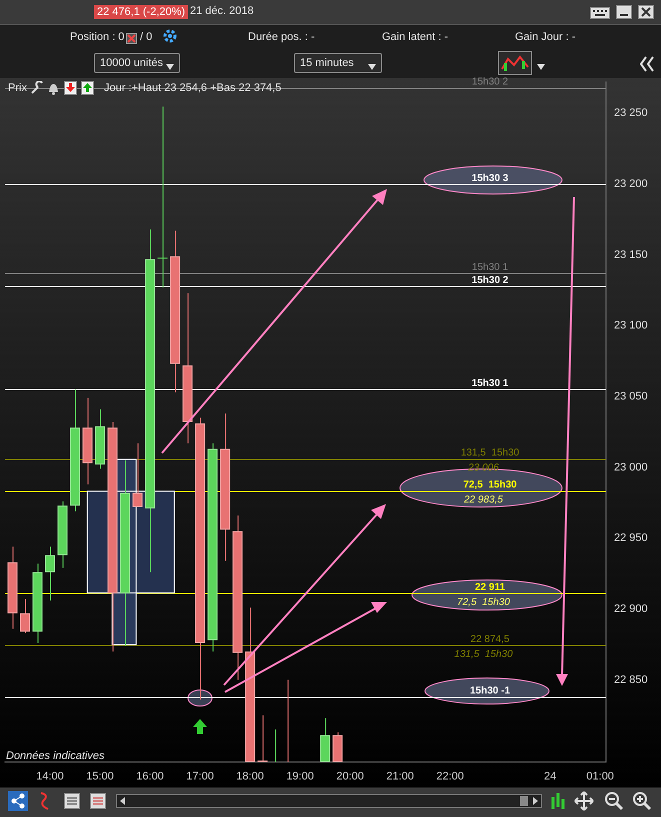  Describe the element at coordinates (631, 326) in the screenshot. I see `y-tick-label: 23 100` at that location.